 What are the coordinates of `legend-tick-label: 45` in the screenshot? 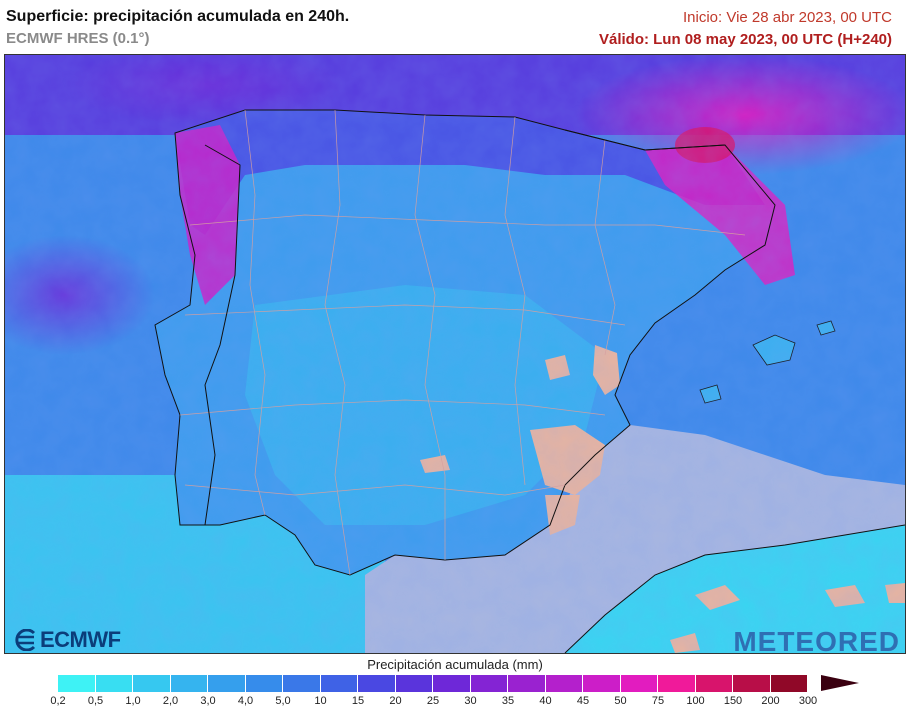 It's located at (583, 701).